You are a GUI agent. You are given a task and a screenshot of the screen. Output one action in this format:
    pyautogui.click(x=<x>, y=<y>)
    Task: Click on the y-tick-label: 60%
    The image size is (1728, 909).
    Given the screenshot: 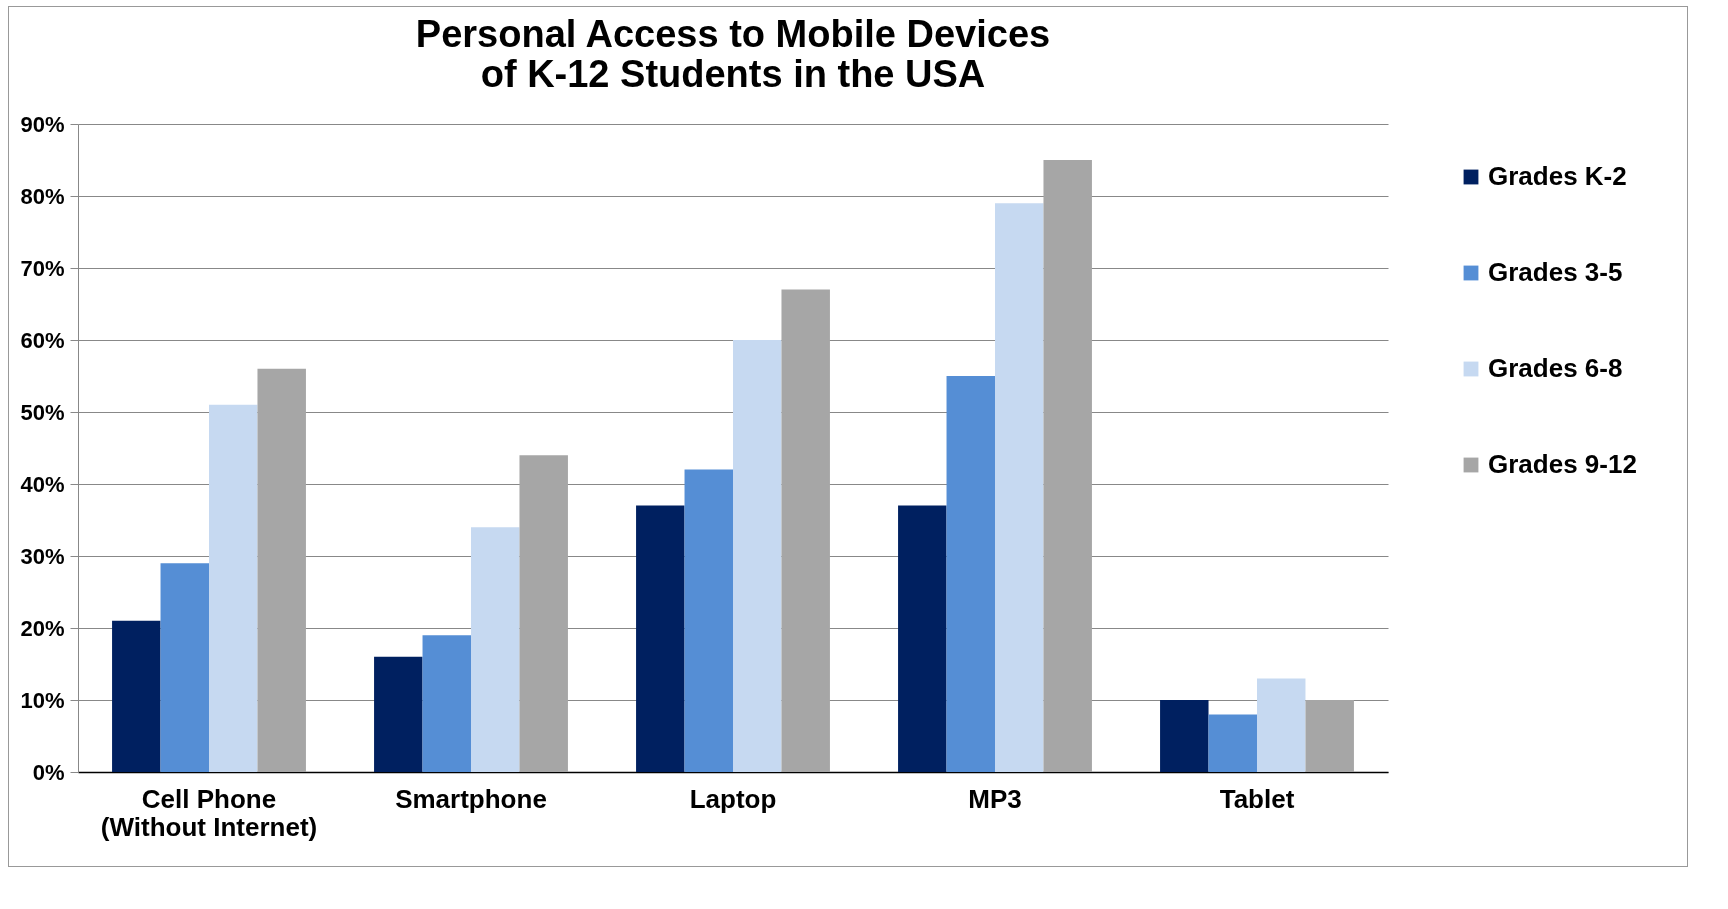 What is the action you would take?
    pyautogui.click(x=42, y=340)
    